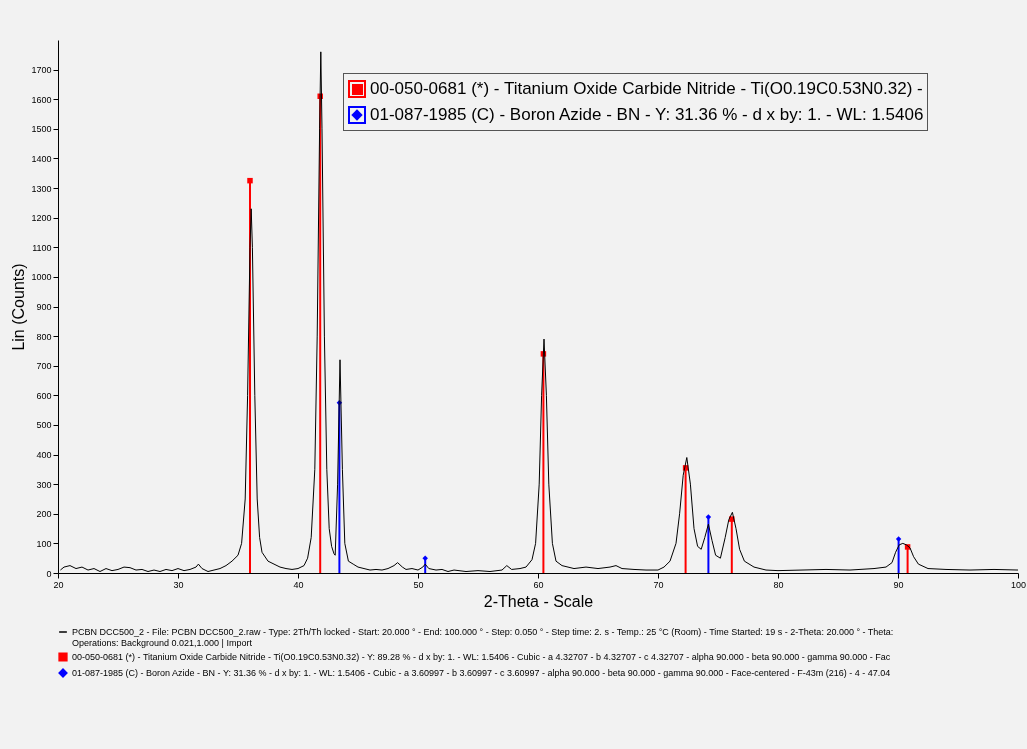  I want to click on y-tick-label: 100, so click(44, 543).